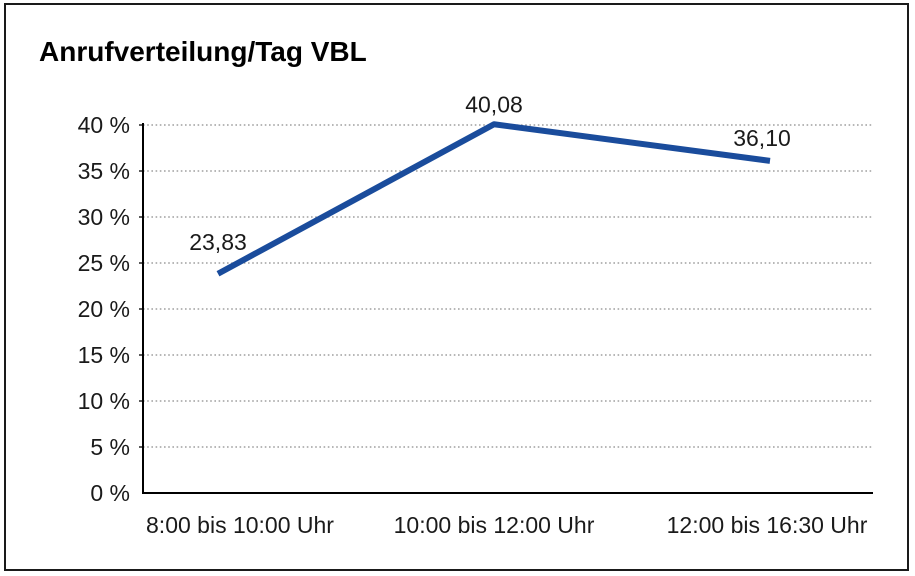 This screenshot has width=915, height=576. I want to click on y-axis-tick-label: 25 %, so click(104, 263).